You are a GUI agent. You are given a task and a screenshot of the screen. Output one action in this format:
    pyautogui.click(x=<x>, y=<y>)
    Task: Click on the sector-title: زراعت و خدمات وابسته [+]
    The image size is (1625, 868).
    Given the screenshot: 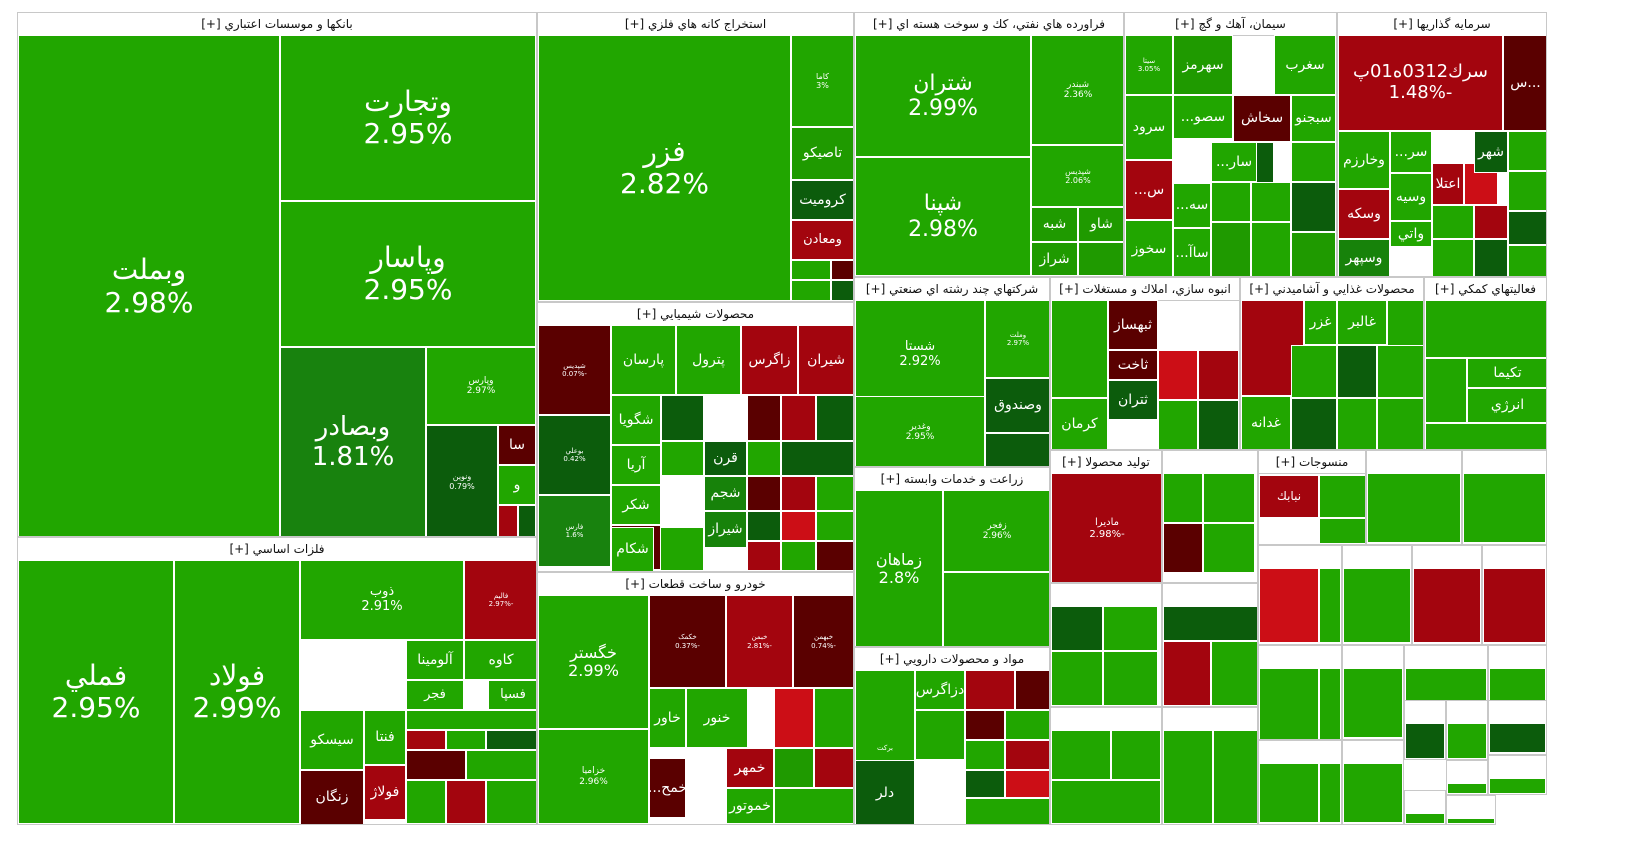 What is the action you would take?
    pyautogui.click(x=952, y=479)
    